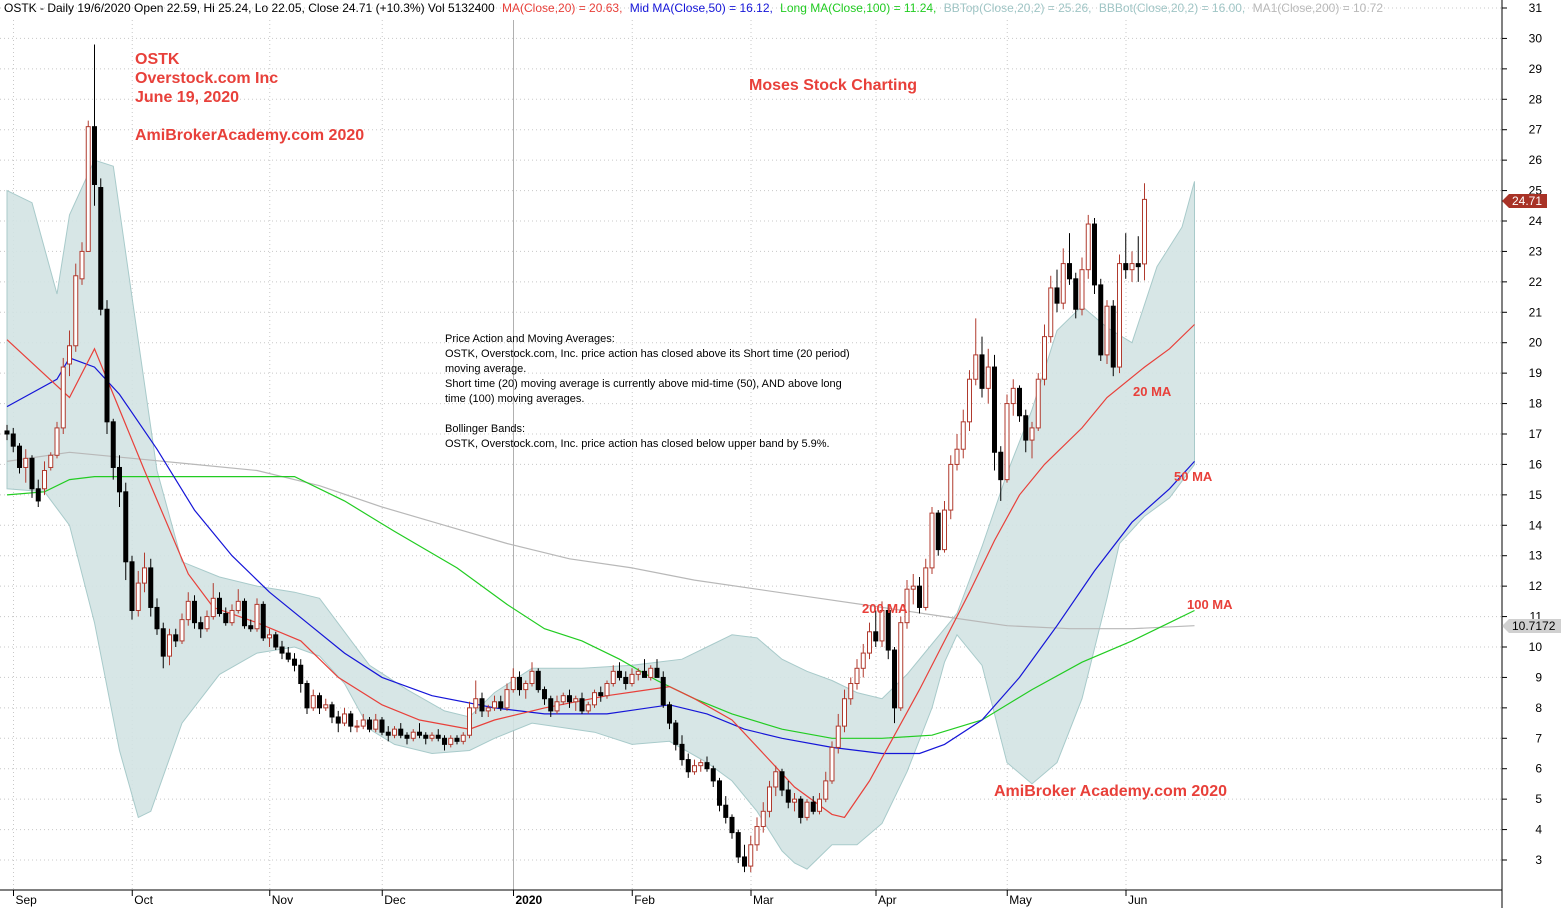 The image size is (1561, 908). What do you see at coordinates (1527, 201) in the screenshot?
I see `last-price-text: 24.71` at bounding box center [1527, 201].